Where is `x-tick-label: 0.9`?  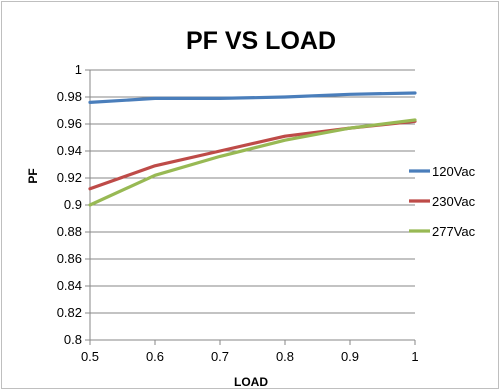 x-tick-label: 0.9 is located at coordinates (350, 356).